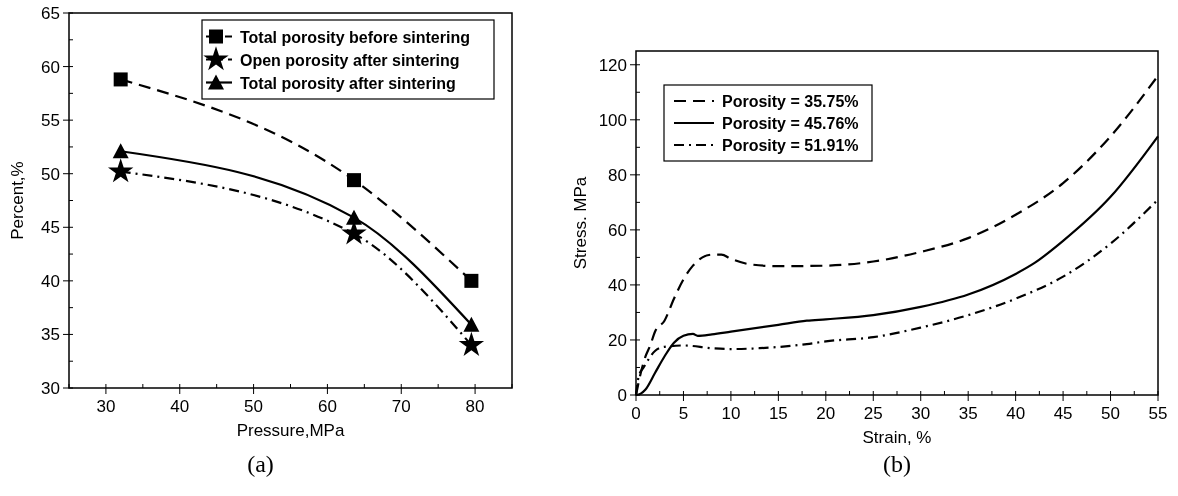 The width and height of the screenshot is (1178, 496). What do you see at coordinates (683, 413) in the screenshot?
I see `x-tick-label: 5` at bounding box center [683, 413].